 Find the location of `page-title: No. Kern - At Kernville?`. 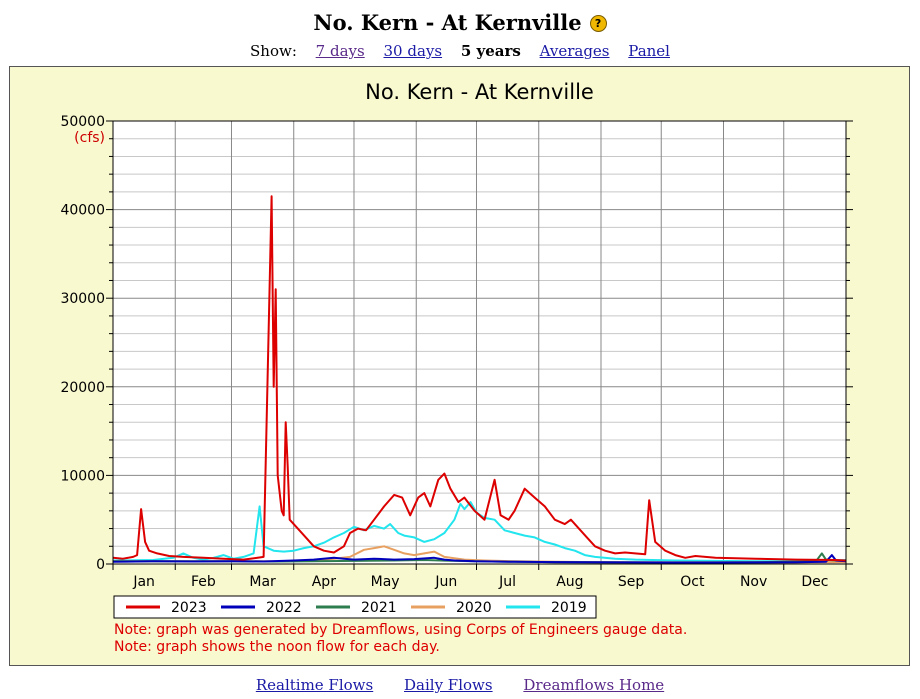

page-title: No. Kern - At Kernville? is located at coordinates (460, 22).